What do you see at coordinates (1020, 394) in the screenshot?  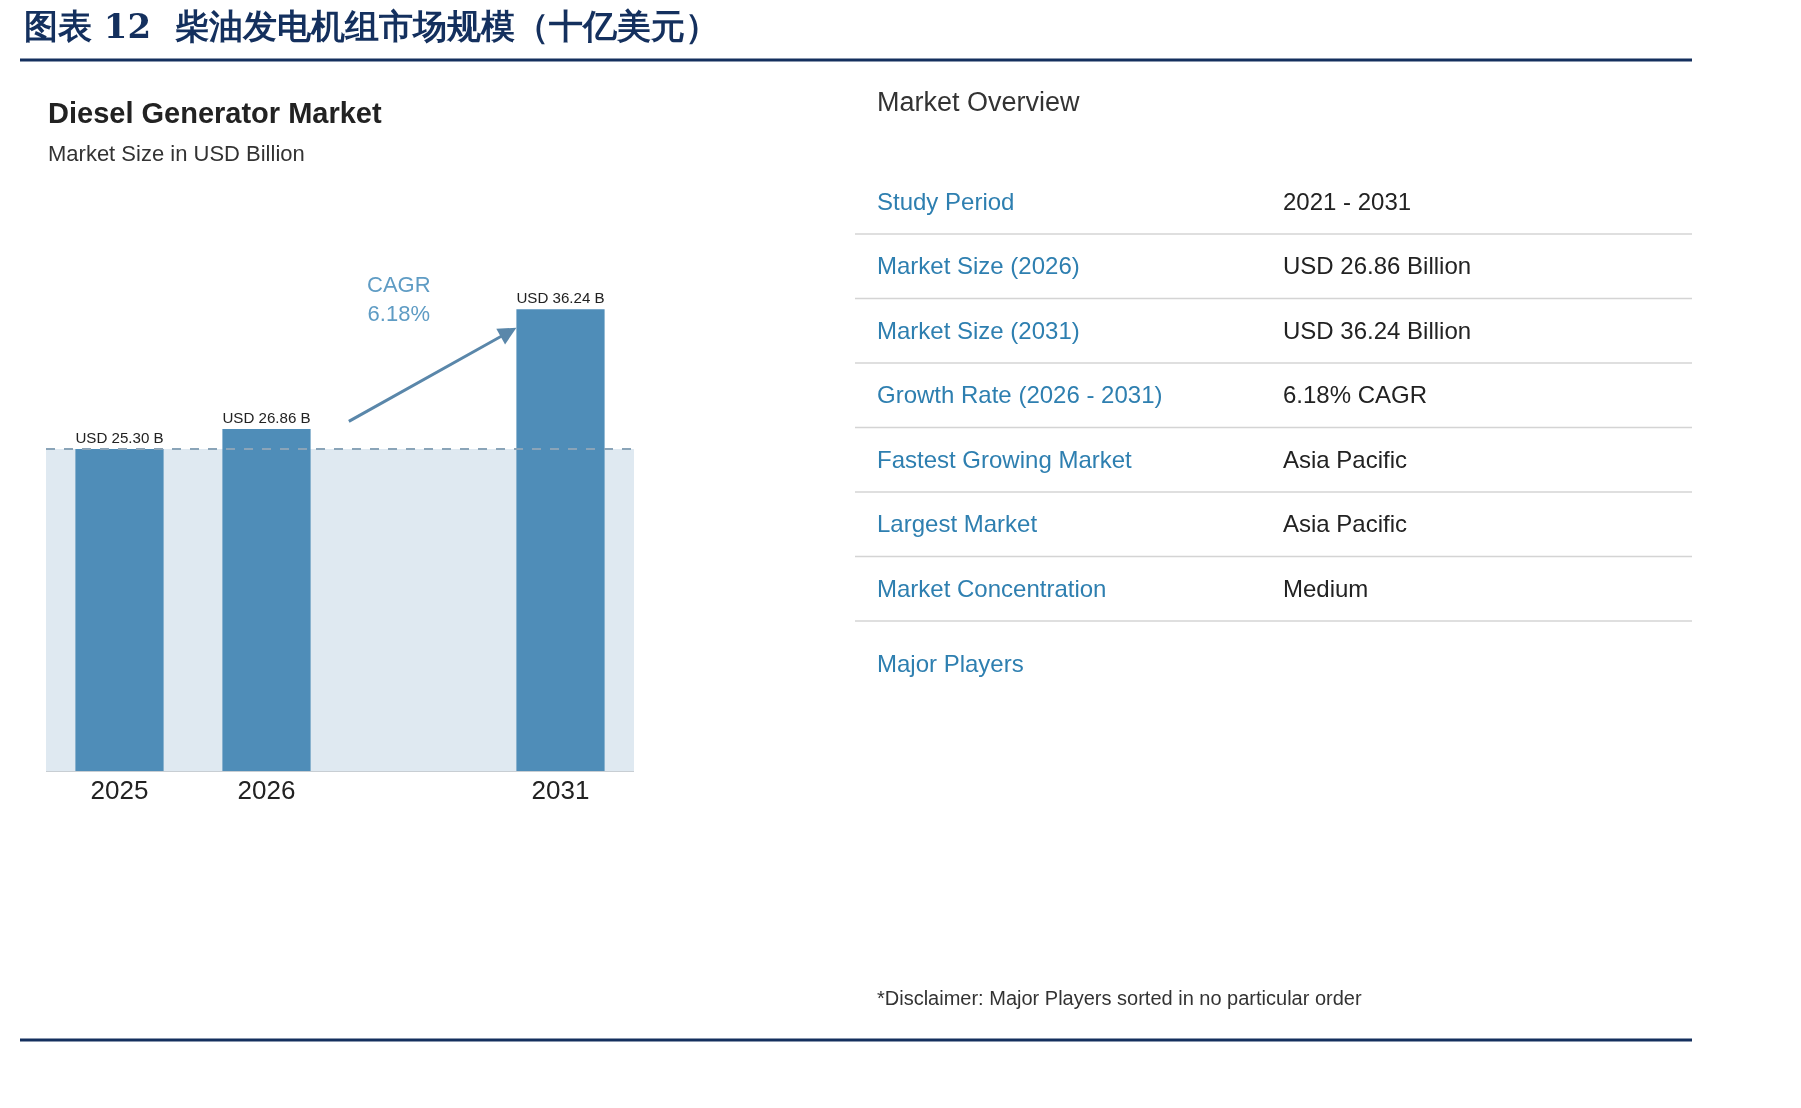 I see `text: Growth Rate (2026 - 2031)` at bounding box center [1020, 394].